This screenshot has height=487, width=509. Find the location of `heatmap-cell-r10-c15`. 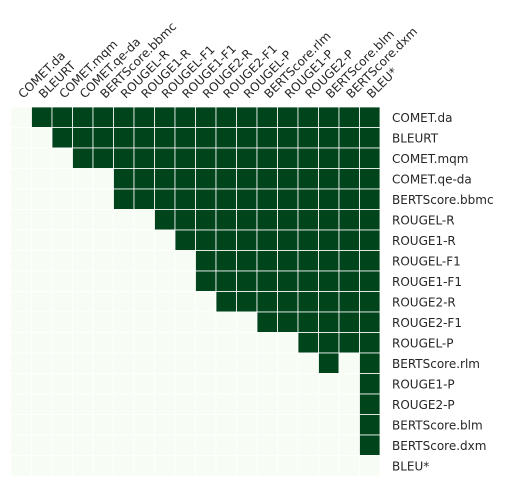

heatmap-cell-r10-c15 is located at coordinates (329, 322).